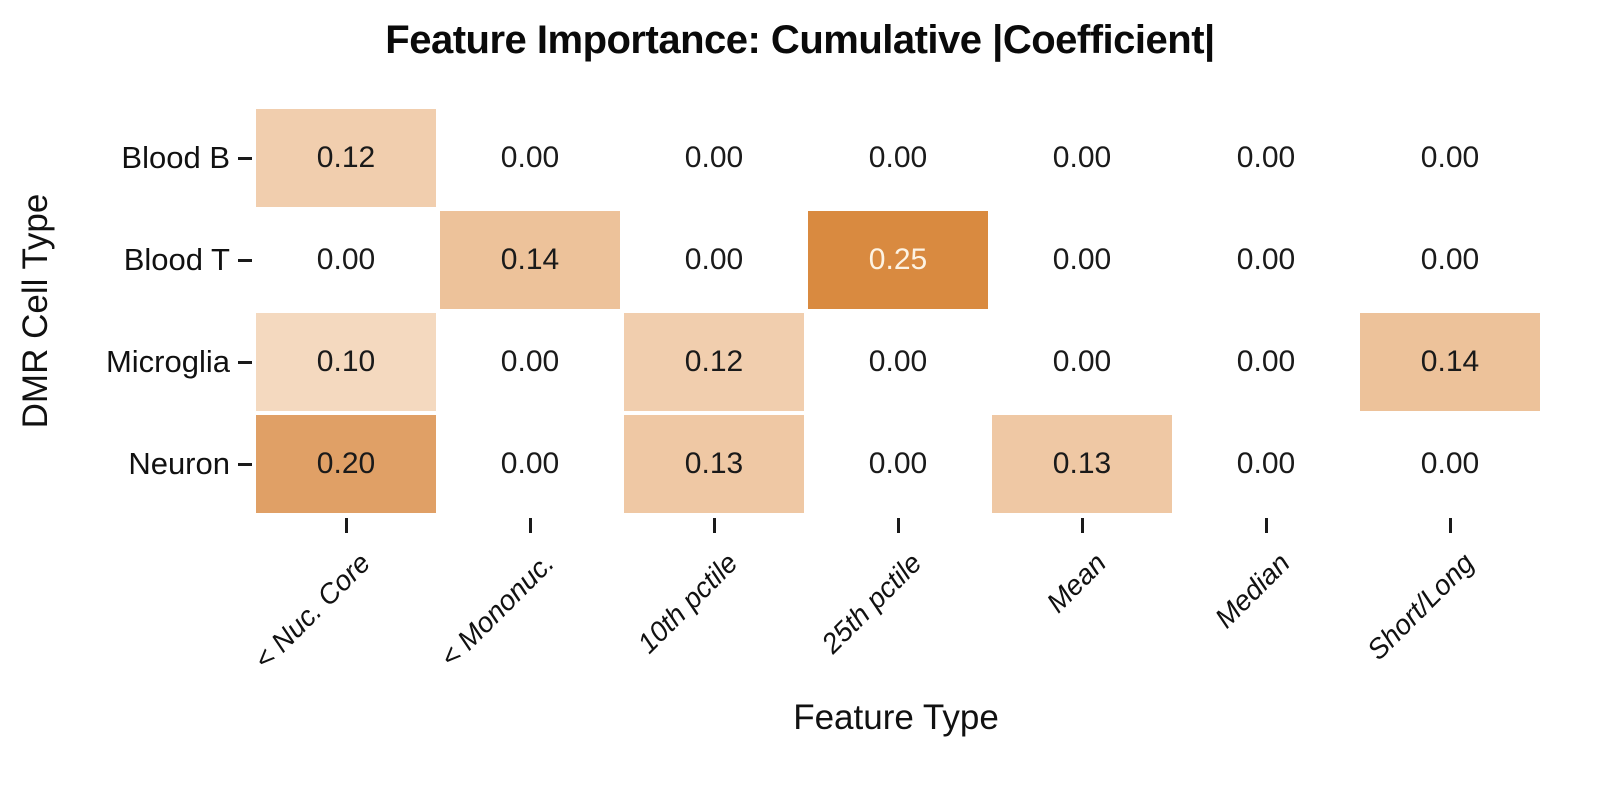 This screenshot has height=787, width=1600. I want to click on heatmap-cell-2-0: 0.10, so click(346, 362).